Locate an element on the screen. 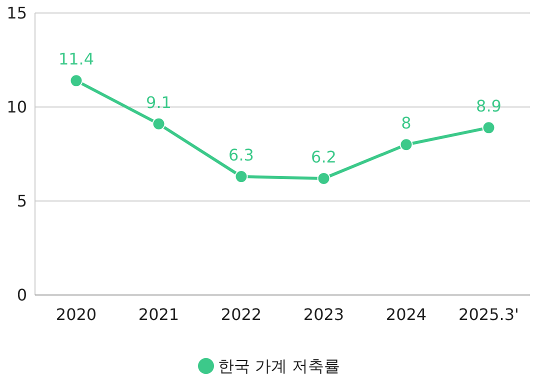 The height and width of the screenshot is (391, 542). x-tick-label: 2025.3' is located at coordinates (488, 314).